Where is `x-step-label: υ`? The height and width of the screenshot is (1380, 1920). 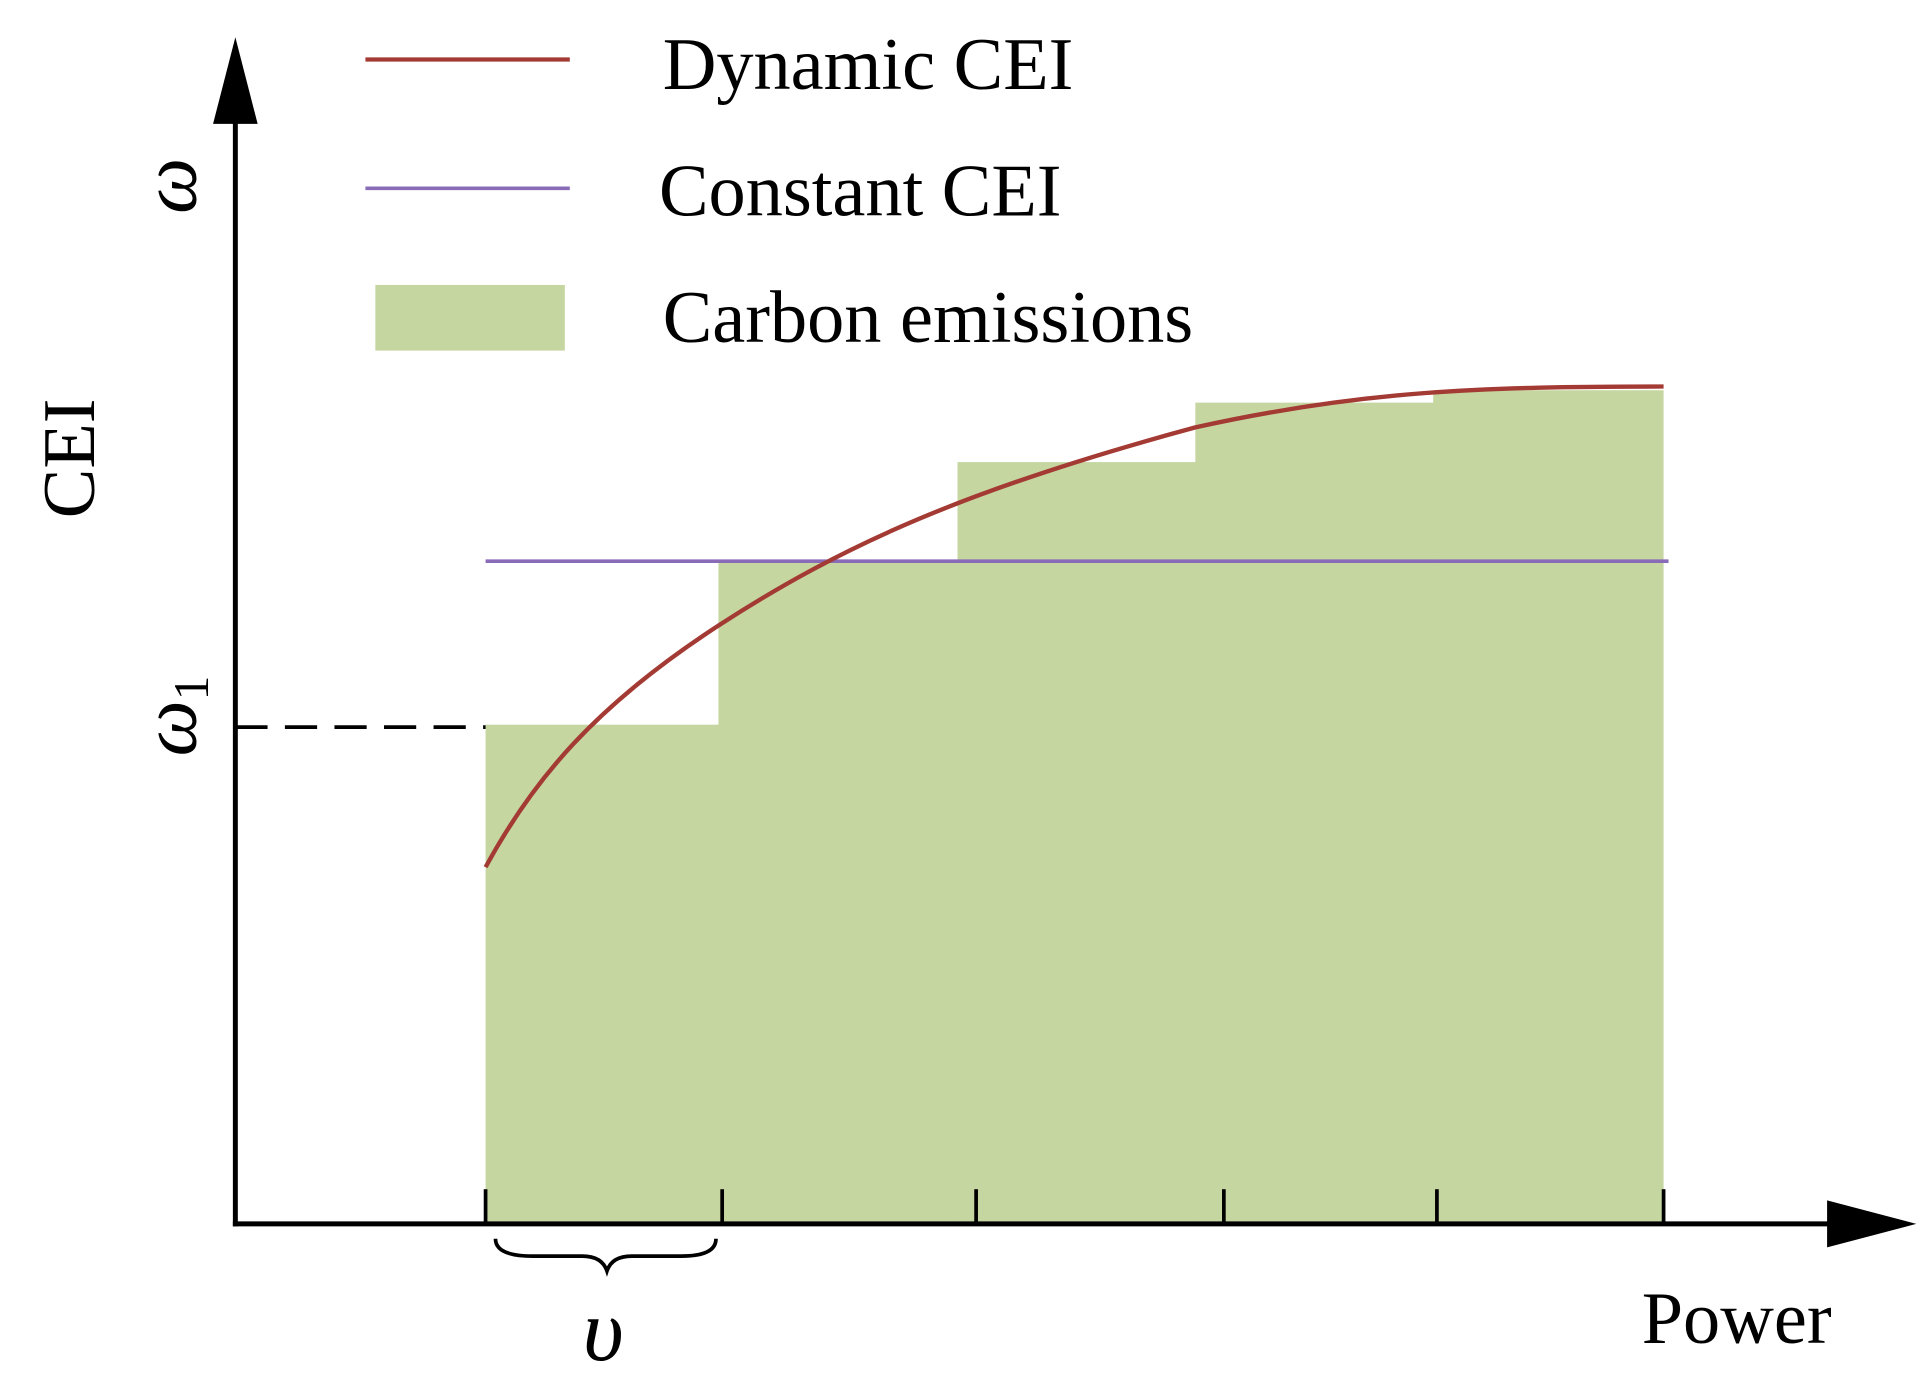
x-step-label: υ is located at coordinates (603, 1331).